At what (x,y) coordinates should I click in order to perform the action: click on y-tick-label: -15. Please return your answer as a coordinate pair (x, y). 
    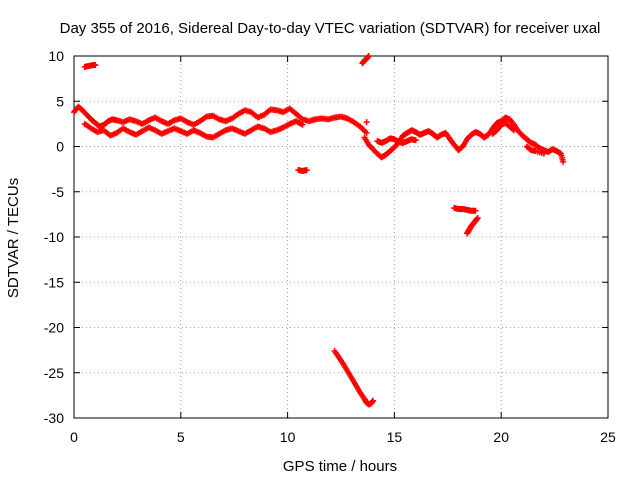
    Looking at the image, I should click on (54, 282).